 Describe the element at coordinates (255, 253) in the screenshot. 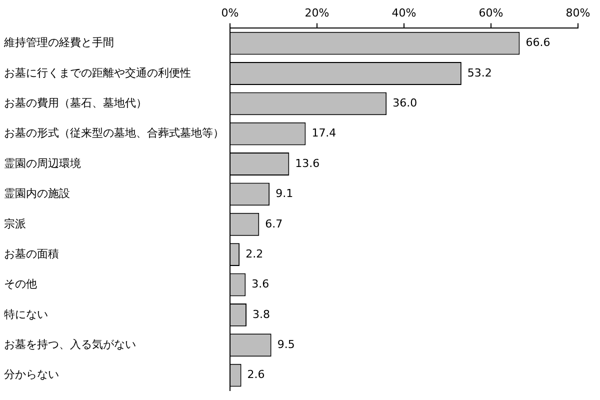

I see `data-label: 2.2` at that location.